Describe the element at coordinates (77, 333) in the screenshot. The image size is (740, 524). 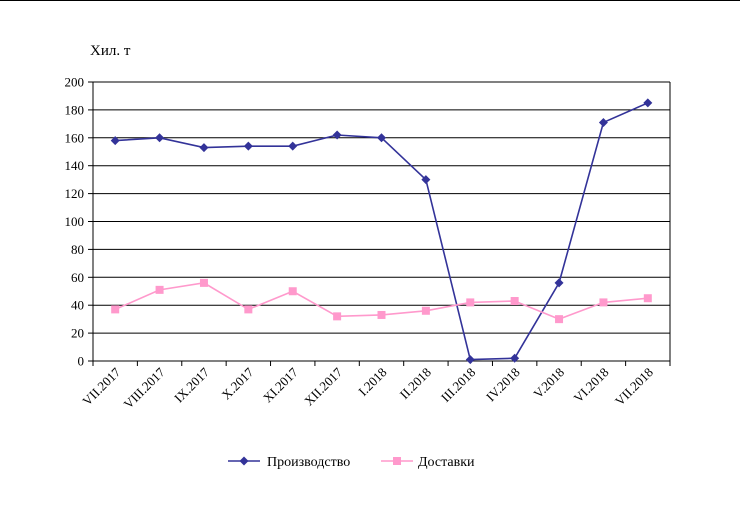
I see `y-tick-label-20: 20` at that location.